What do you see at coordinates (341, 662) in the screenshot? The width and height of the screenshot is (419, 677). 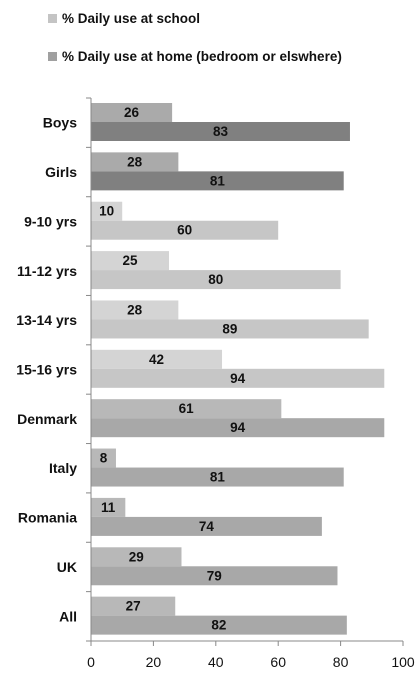 I see `x-tick-label-80: 80` at bounding box center [341, 662].